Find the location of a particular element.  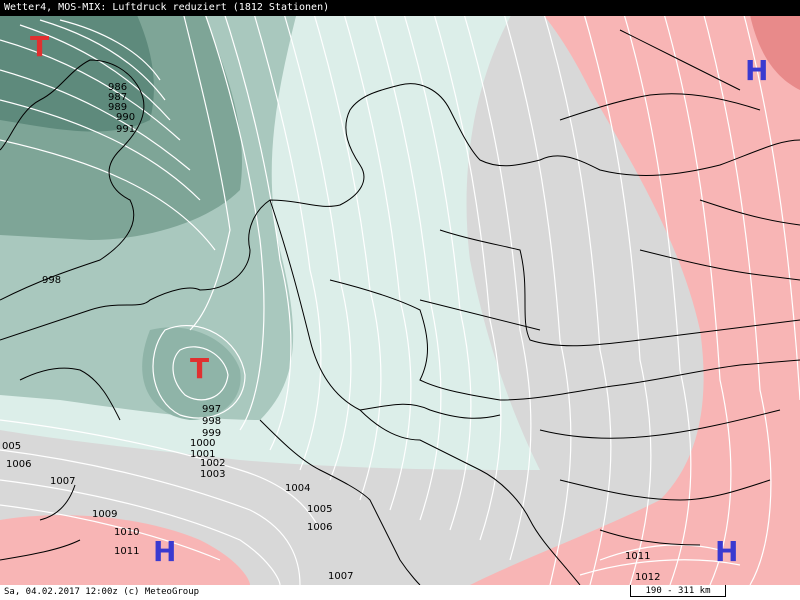

isobar-label: 1010 is located at coordinates (126, 532).